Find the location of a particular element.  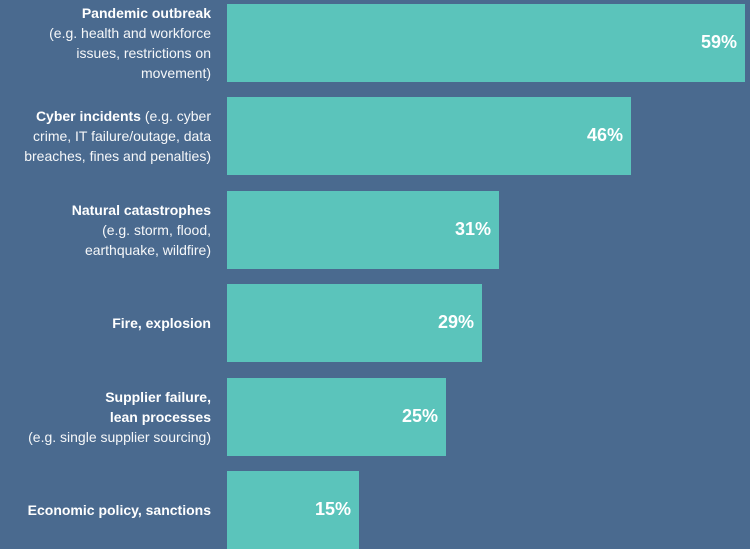

category-label-bold: Economic policy, sanctions is located at coordinates (119, 510).